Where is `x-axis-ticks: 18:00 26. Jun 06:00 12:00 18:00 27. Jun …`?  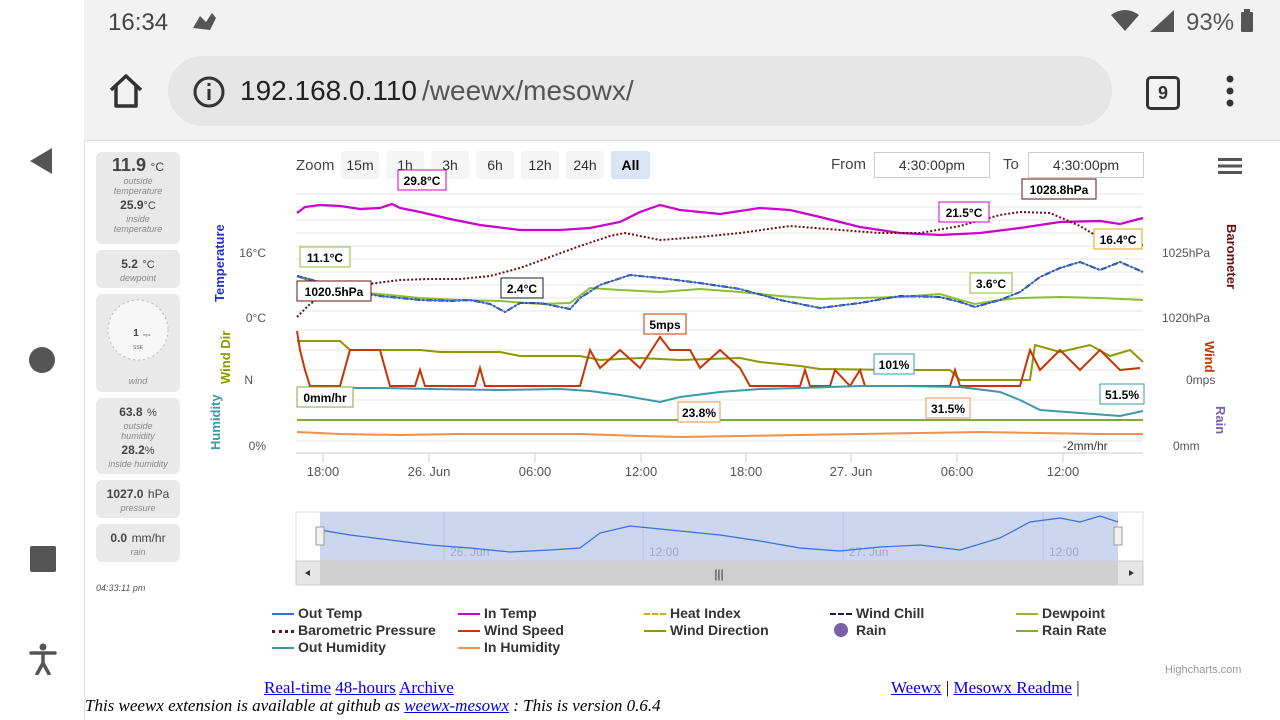
x-axis-ticks: 18:00 26. Jun 06:00 12:00 18:00 27. Jun … is located at coordinates (693, 466).